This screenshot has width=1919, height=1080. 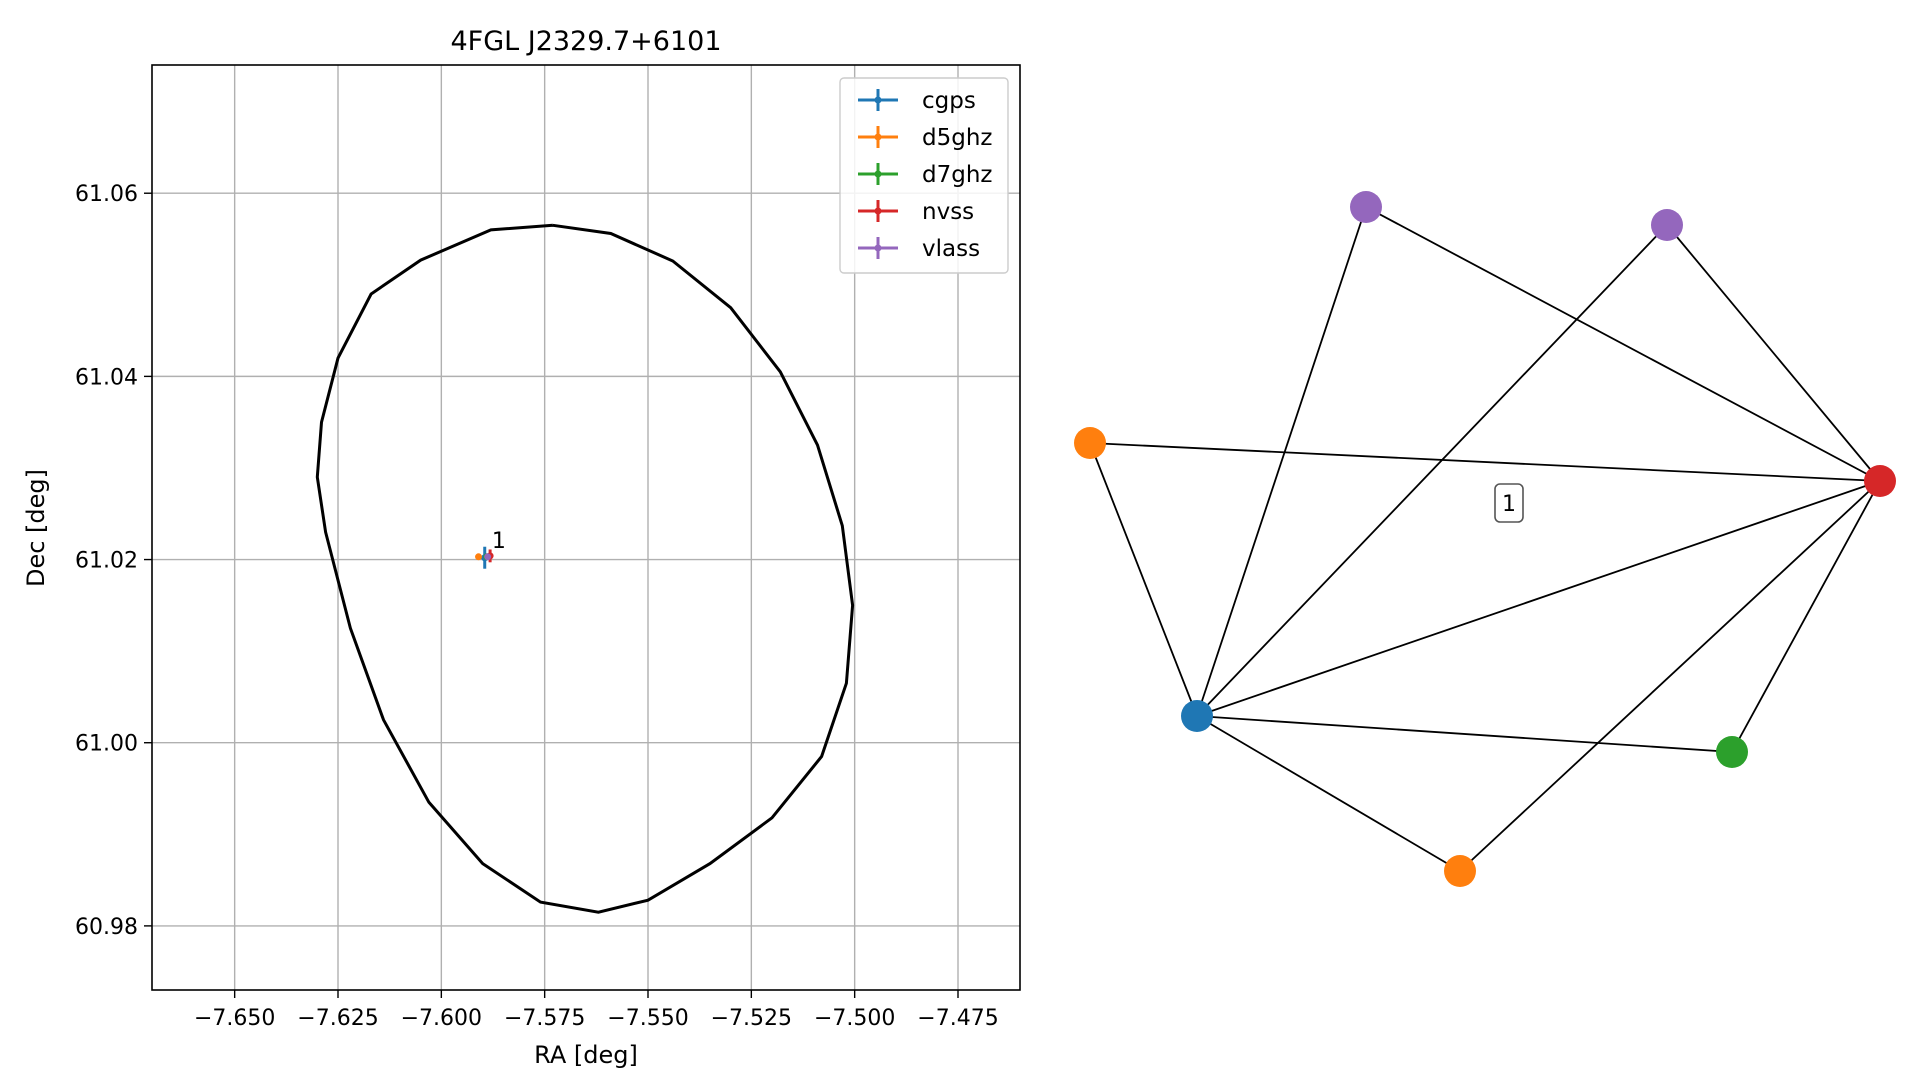 What do you see at coordinates (957, 1018) in the screenshot?
I see `x-tick-label: −7.475` at bounding box center [957, 1018].